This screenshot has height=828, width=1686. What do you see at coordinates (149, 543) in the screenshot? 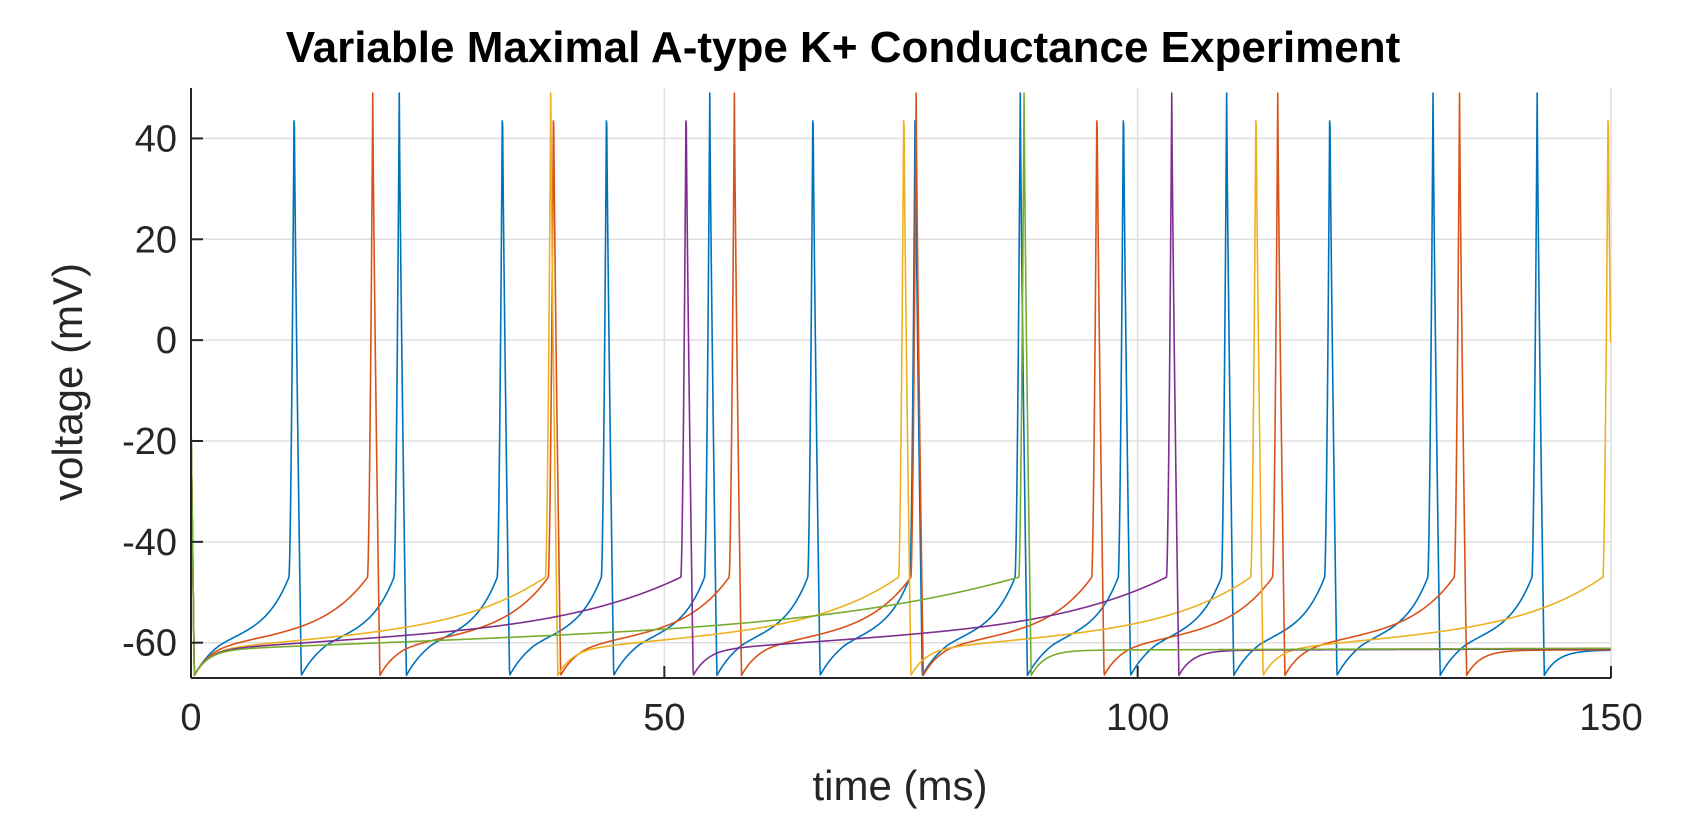
I see `y-tick-label: -40` at bounding box center [149, 543].